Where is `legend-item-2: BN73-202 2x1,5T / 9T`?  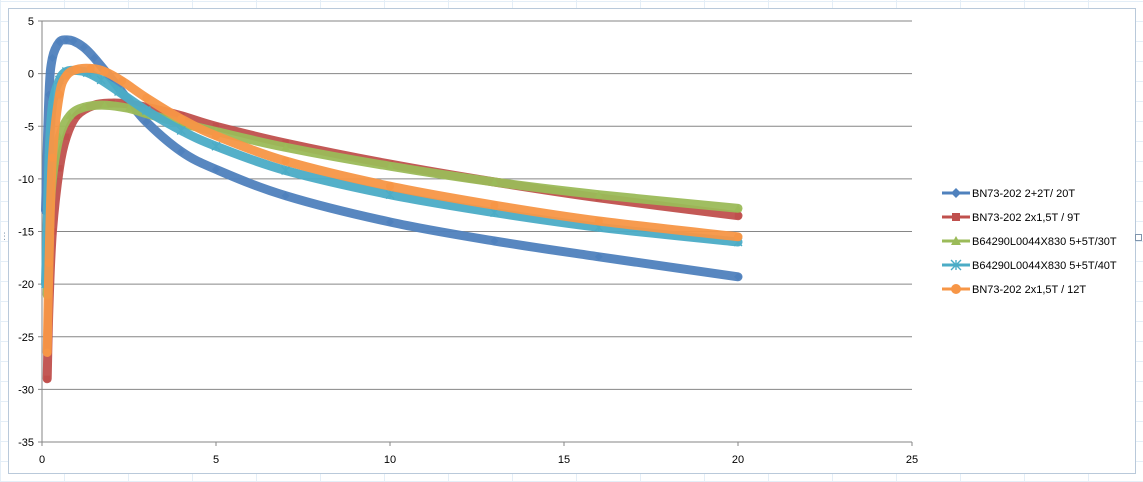
legend-item-2: BN73-202 2x1,5T / 9T is located at coordinates (1011, 218).